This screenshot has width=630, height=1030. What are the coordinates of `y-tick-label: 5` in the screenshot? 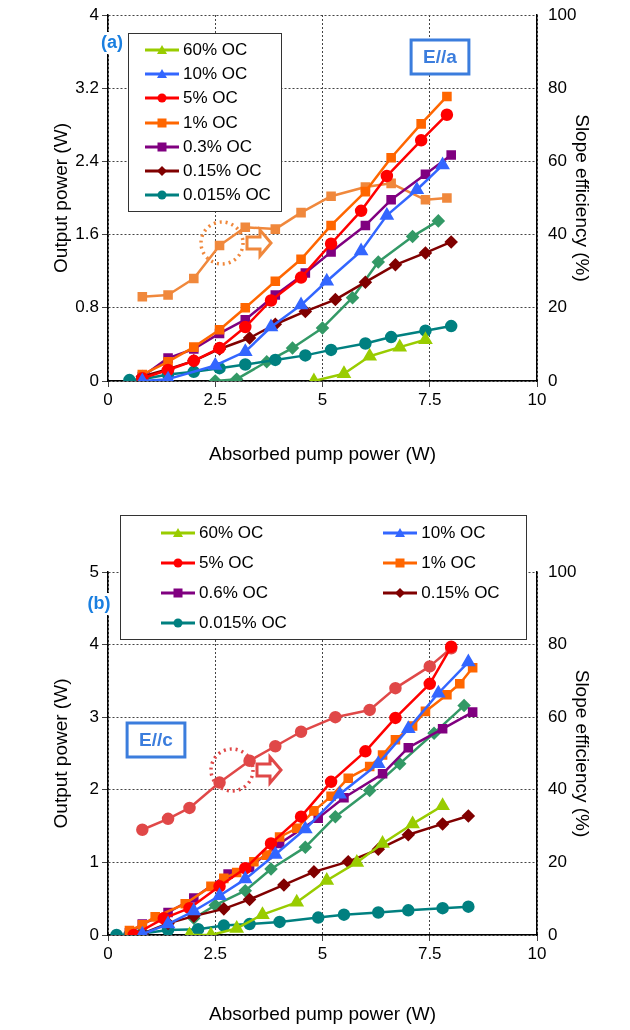 It's located at (94, 571).